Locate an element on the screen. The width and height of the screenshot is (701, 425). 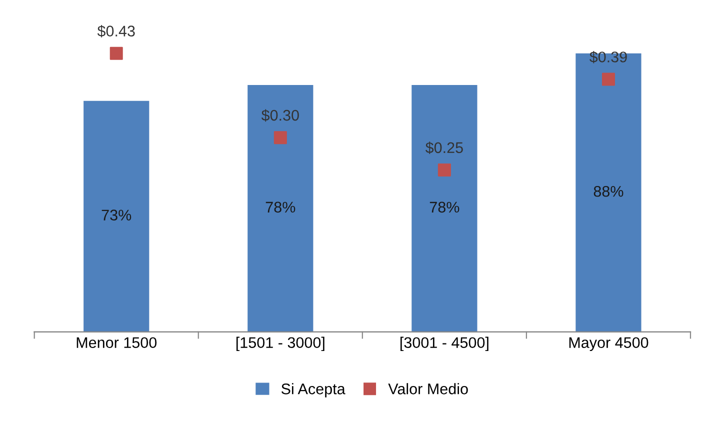
x-tick-label: [3001 - 4500] is located at coordinates (444, 344).